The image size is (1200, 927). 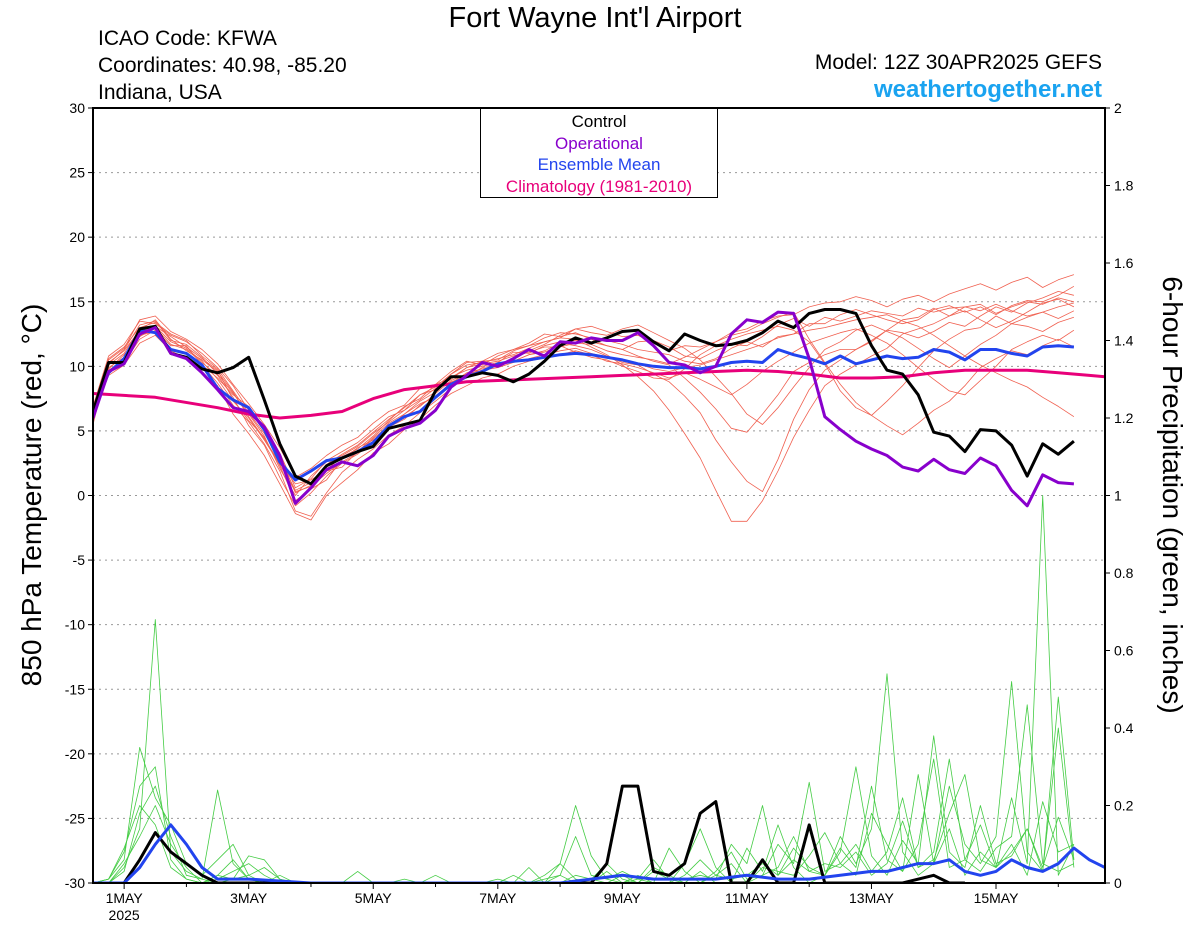 I want to click on y-right-tick-label: 2, so click(x=1118, y=108).